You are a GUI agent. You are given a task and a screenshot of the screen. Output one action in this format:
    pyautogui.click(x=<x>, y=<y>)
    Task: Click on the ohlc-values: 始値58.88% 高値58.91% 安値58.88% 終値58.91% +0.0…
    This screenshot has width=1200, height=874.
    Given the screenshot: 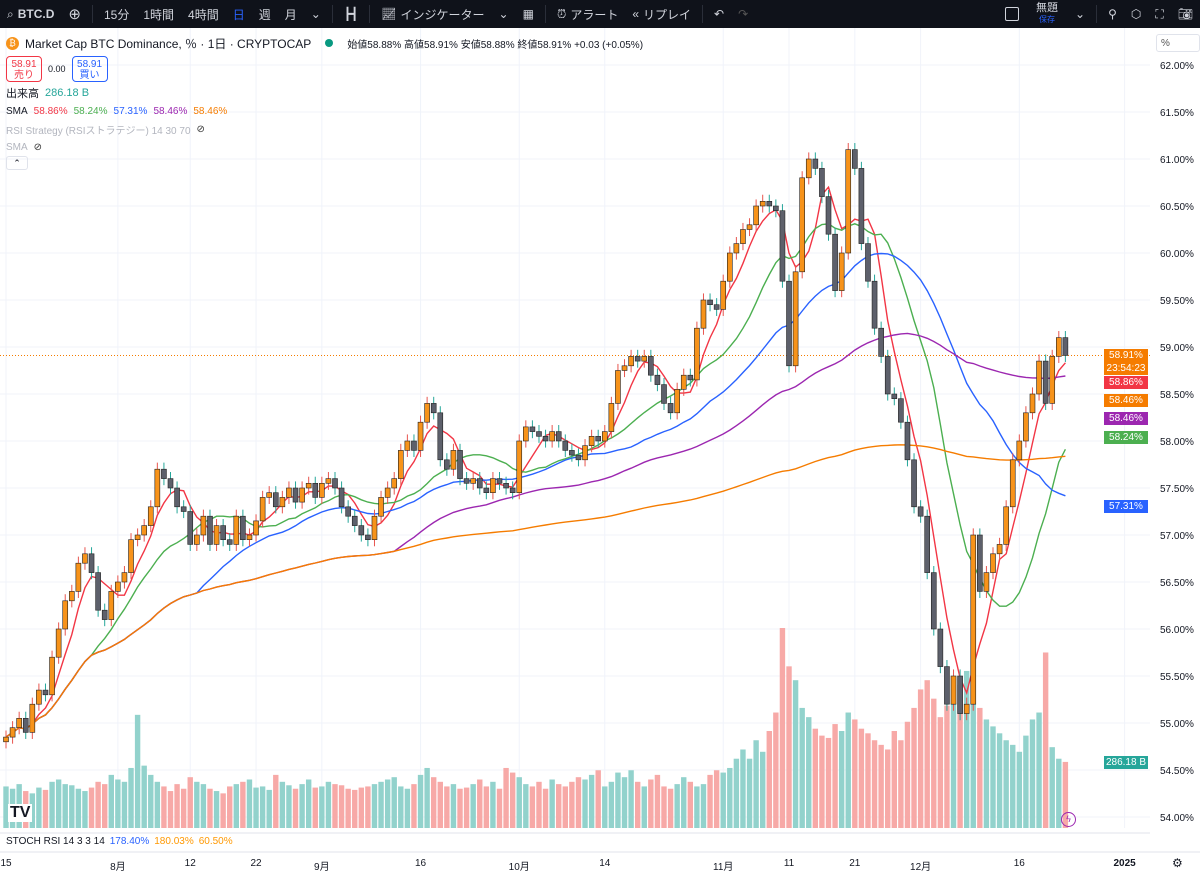 What is the action you would take?
    pyautogui.click(x=495, y=45)
    